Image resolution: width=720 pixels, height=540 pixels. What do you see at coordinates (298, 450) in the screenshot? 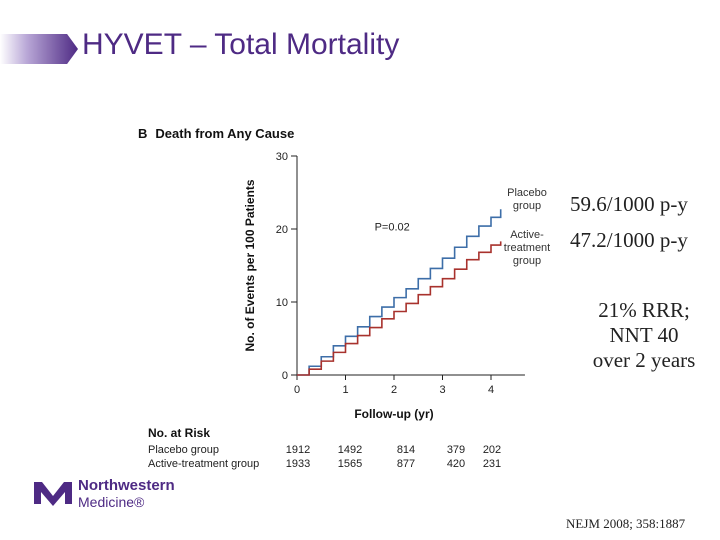
I see `risk-value: 1912` at bounding box center [298, 450].